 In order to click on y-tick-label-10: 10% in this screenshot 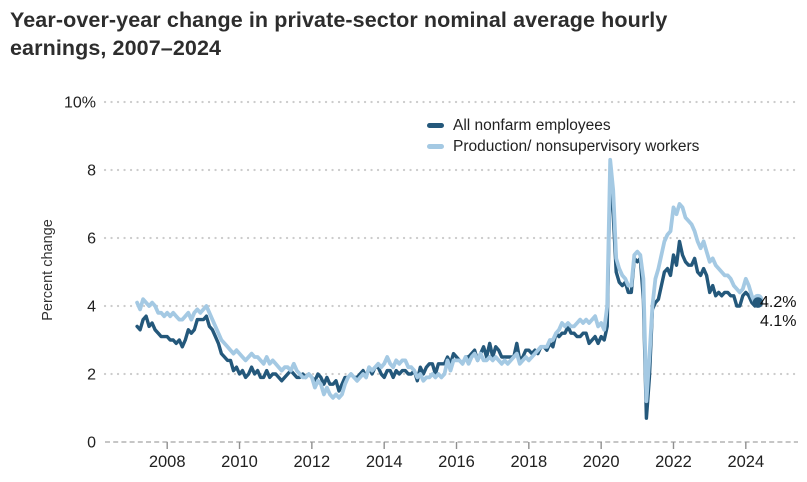, I will do `click(80, 103)`.